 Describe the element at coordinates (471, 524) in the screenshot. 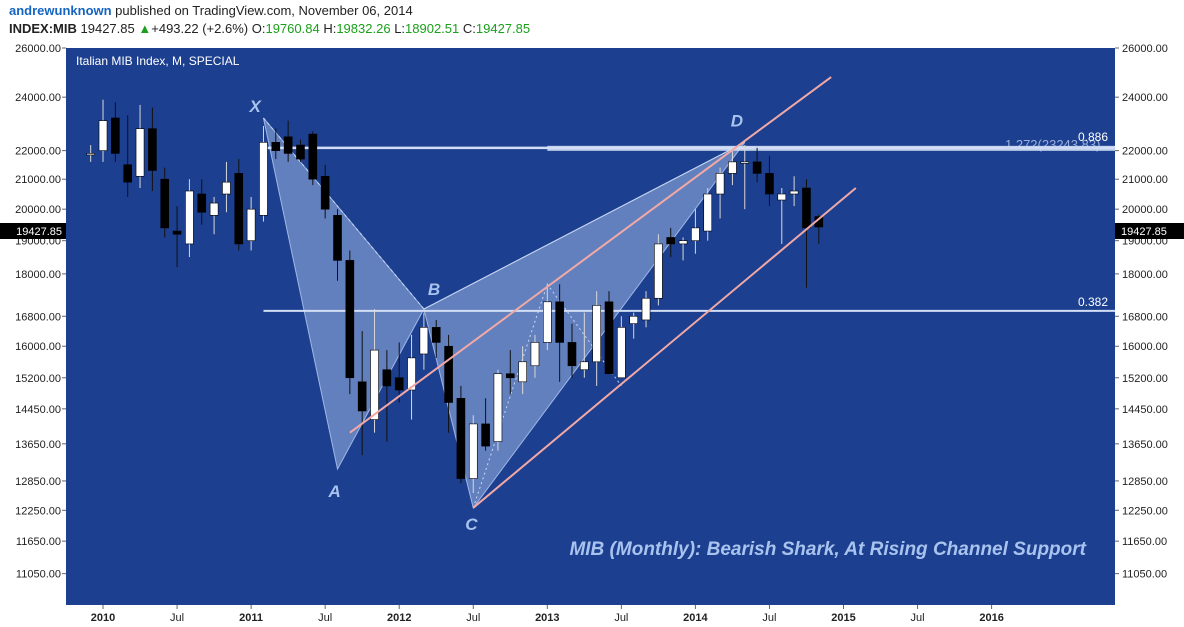

I see `pattern-label-c: C` at that location.